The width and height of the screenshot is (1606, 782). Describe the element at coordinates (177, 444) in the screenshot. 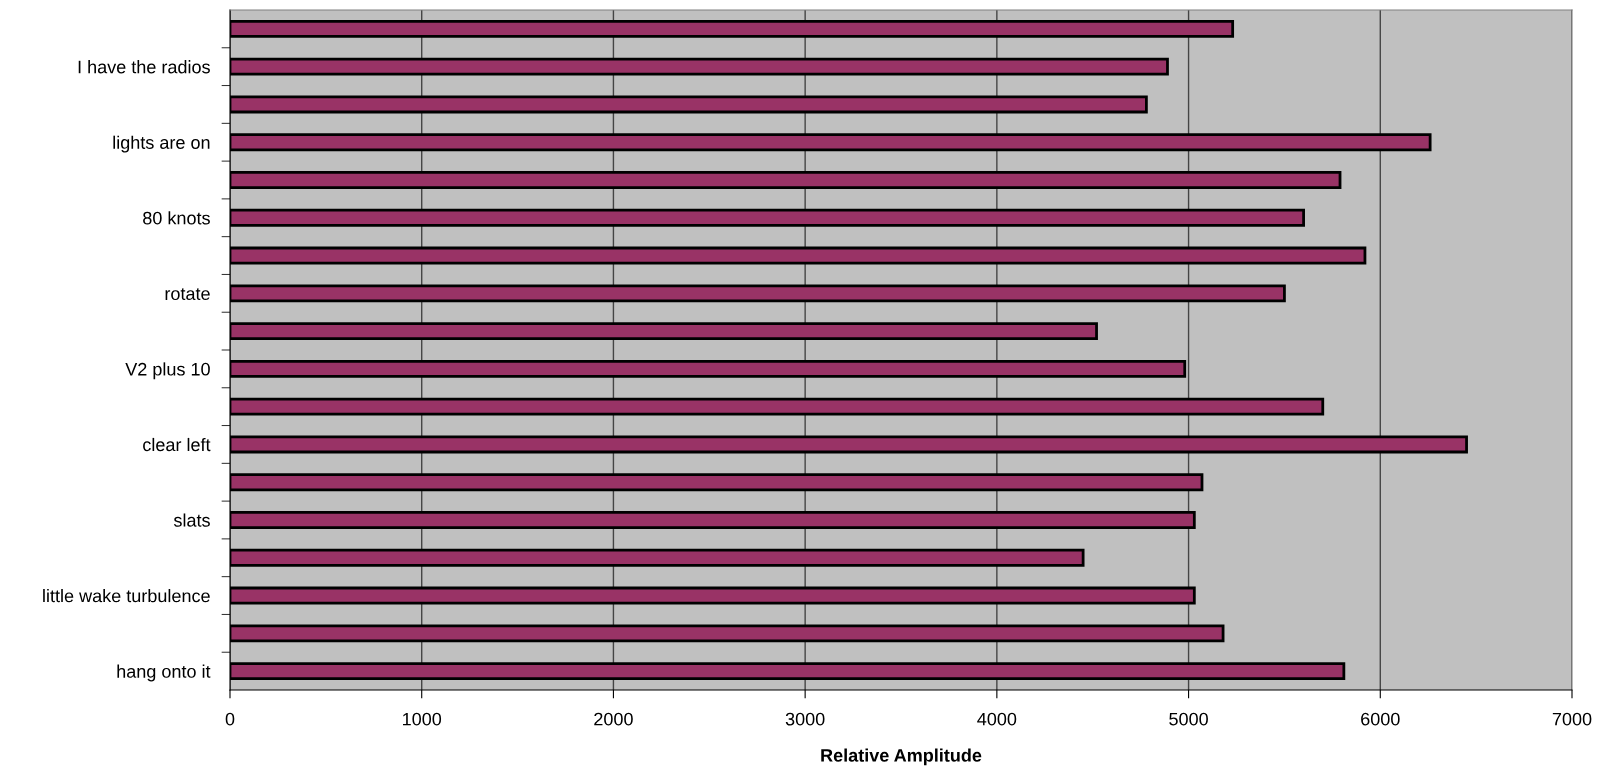

I see `y-tick-label: clear left` at that location.